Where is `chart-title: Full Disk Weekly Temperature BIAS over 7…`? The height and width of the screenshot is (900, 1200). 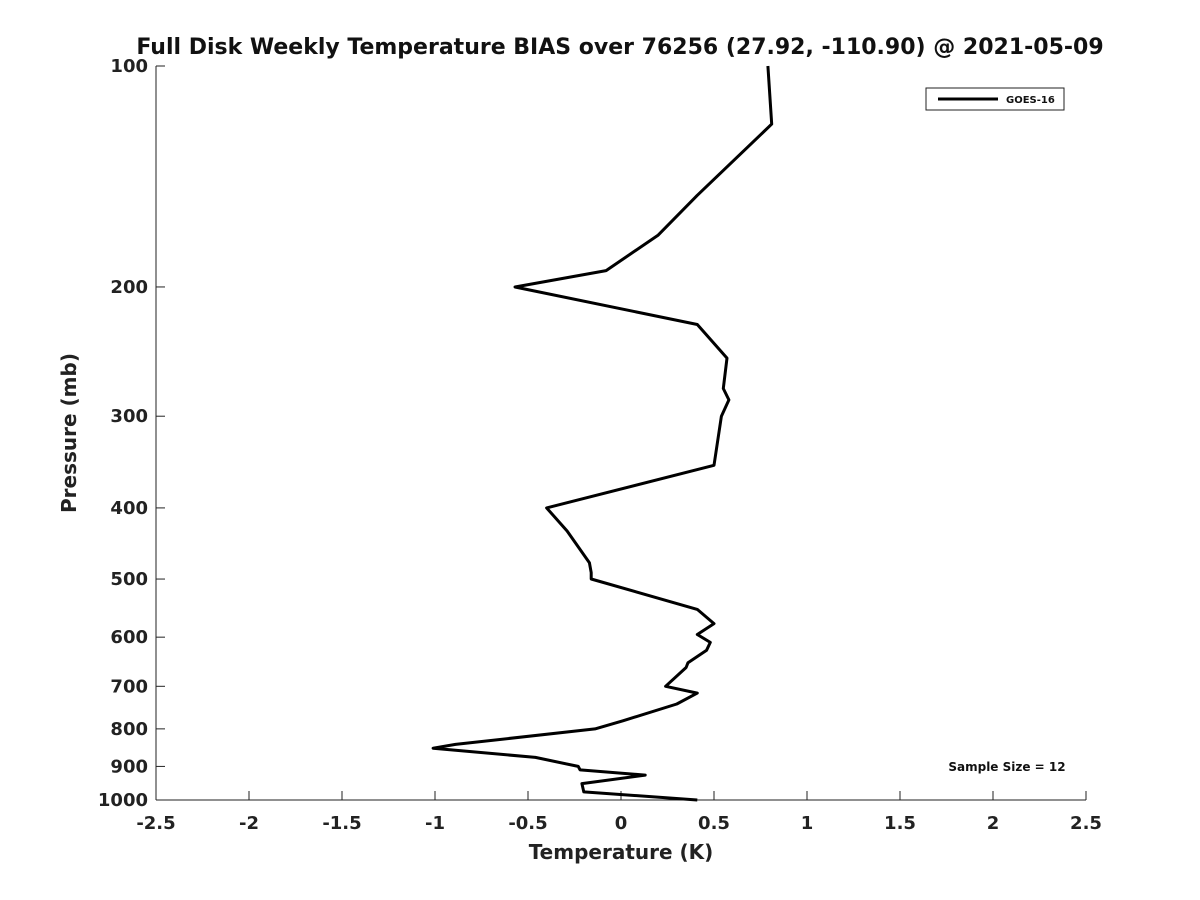 chart-title: Full Disk Weekly Temperature BIAS over 7… is located at coordinates (619, 47).